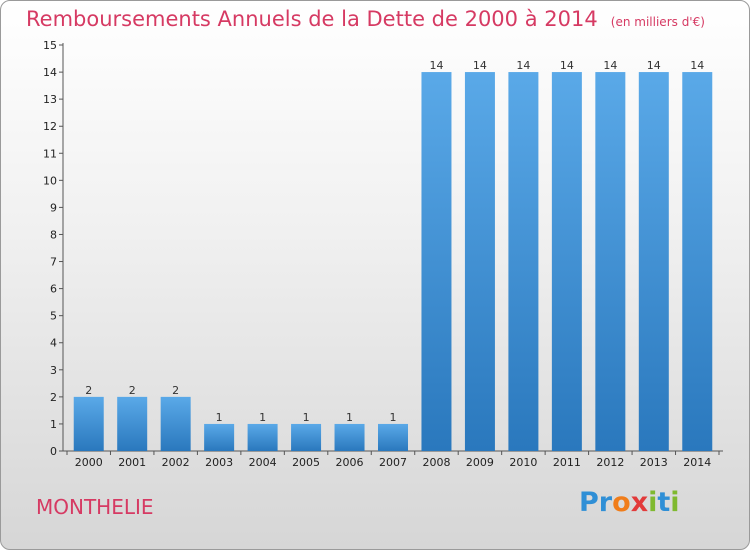 This screenshot has width=750, height=550. I want to click on y-tick-label: 10, so click(50, 180).